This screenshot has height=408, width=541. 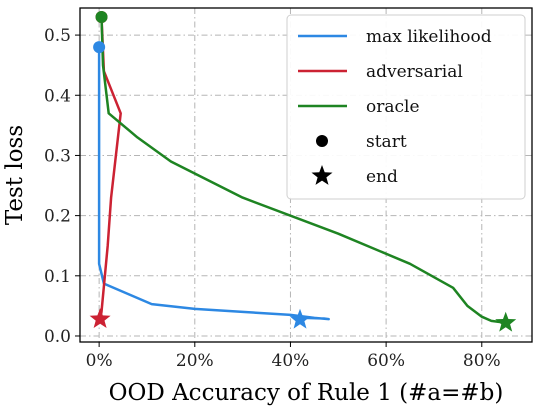 I want to click on x-tick-label: 60%, so click(x=386, y=361).